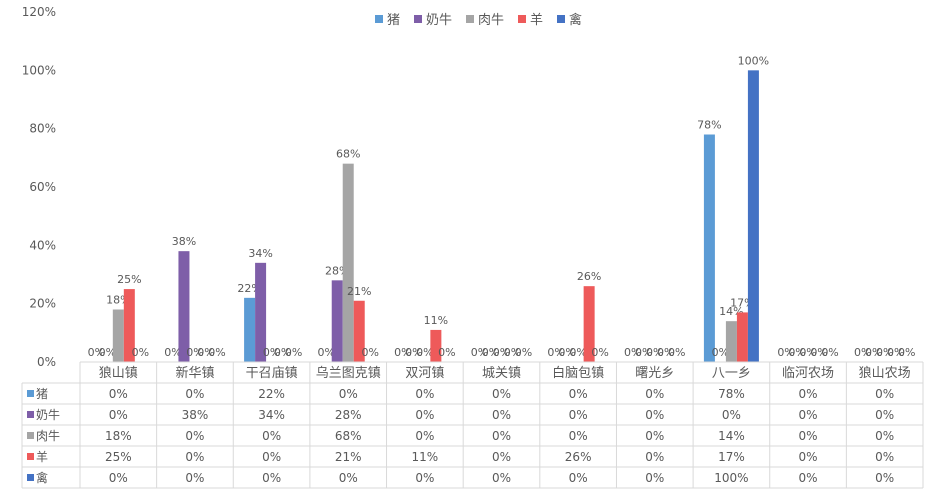 Image resolution: width=933 pixels, height=496 pixels. Describe the element at coordinates (348, 373) in the screenshot. I see `category-label: 乌兰图克镇` at that location.